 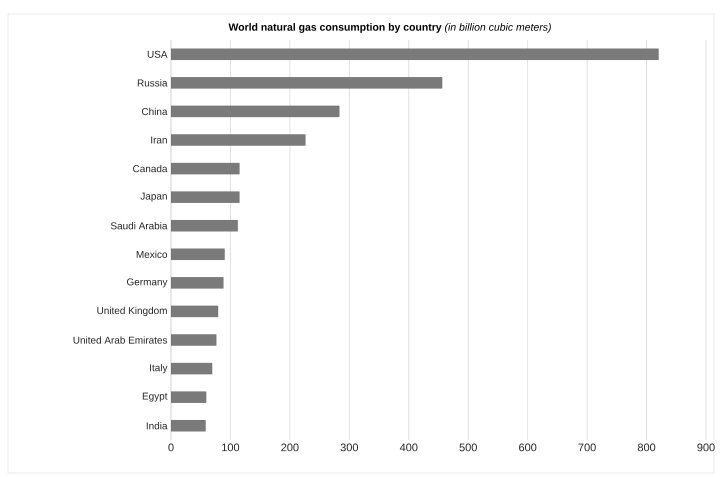 What do you see at coordinates (159, 369) in the screenshot?
I see `y-tick-label: Italy` at bounding box center [159, 369].